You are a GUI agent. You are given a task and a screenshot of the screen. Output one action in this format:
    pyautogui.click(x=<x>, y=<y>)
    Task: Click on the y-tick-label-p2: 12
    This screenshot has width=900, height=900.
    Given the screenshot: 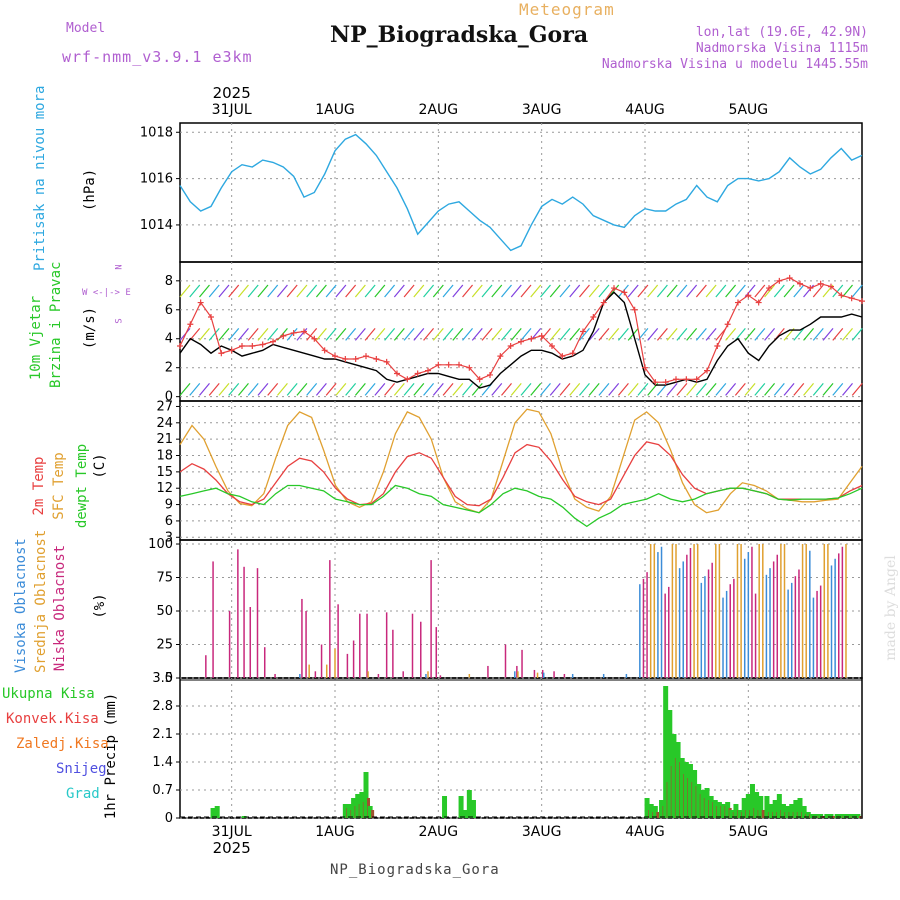 What is the action you would take?
    pyautogui.click(x=164, y=488)
    